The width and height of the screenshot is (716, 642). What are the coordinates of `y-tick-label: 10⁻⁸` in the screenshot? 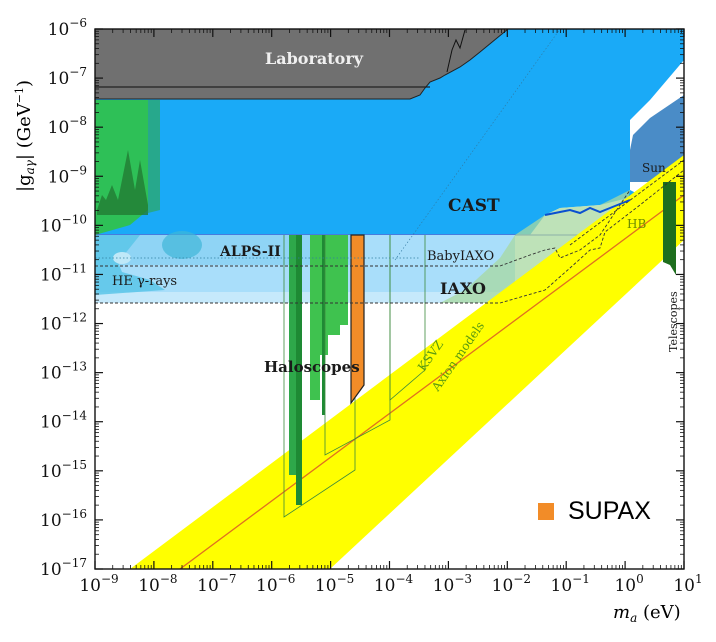 It's located at (67, 126).